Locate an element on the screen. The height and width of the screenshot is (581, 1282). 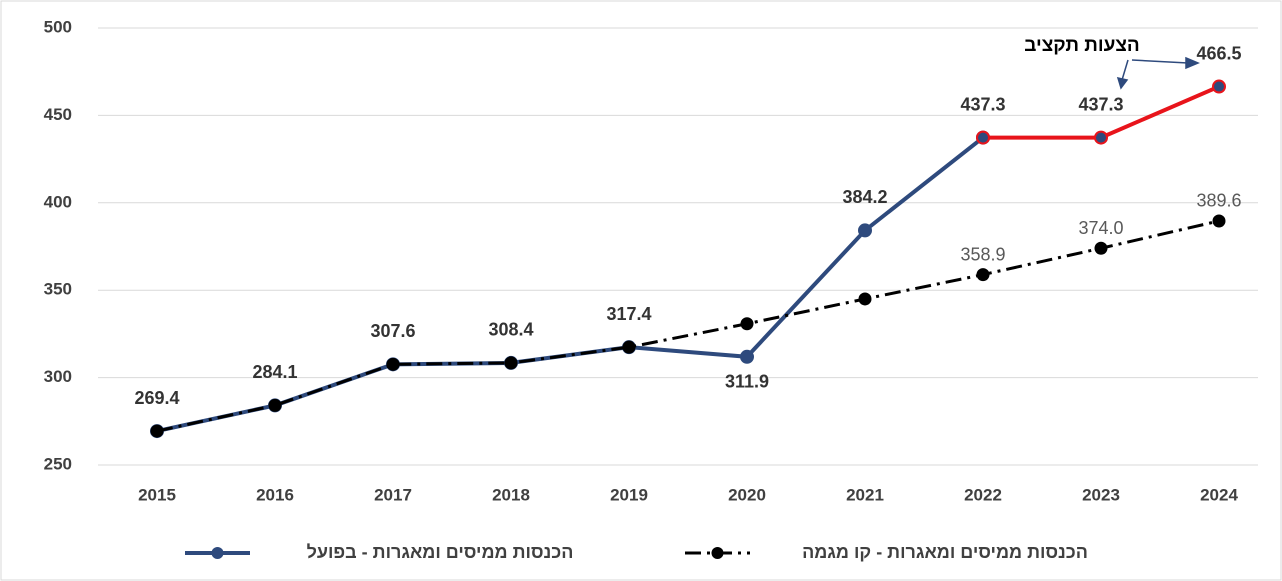
x-tick-label: 2023 is located at coordinates (1101, 494).